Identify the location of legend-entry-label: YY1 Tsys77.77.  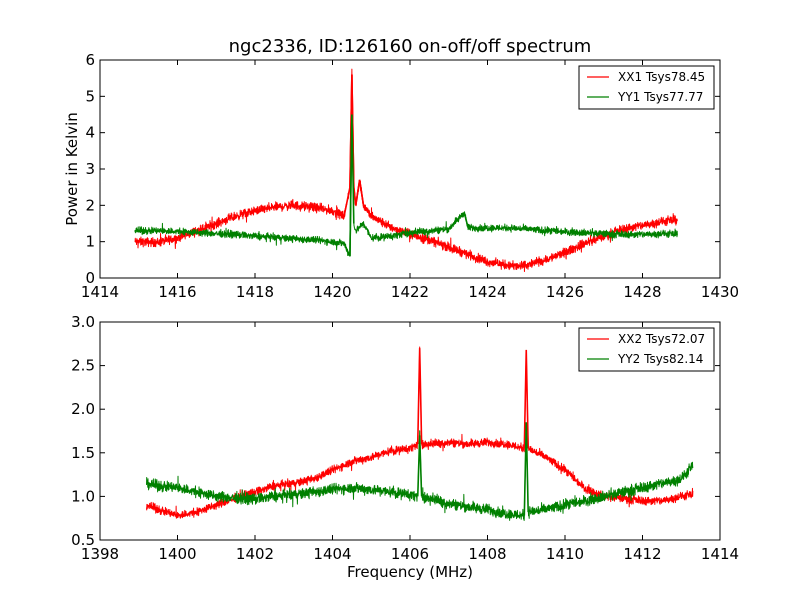
(660, 97).